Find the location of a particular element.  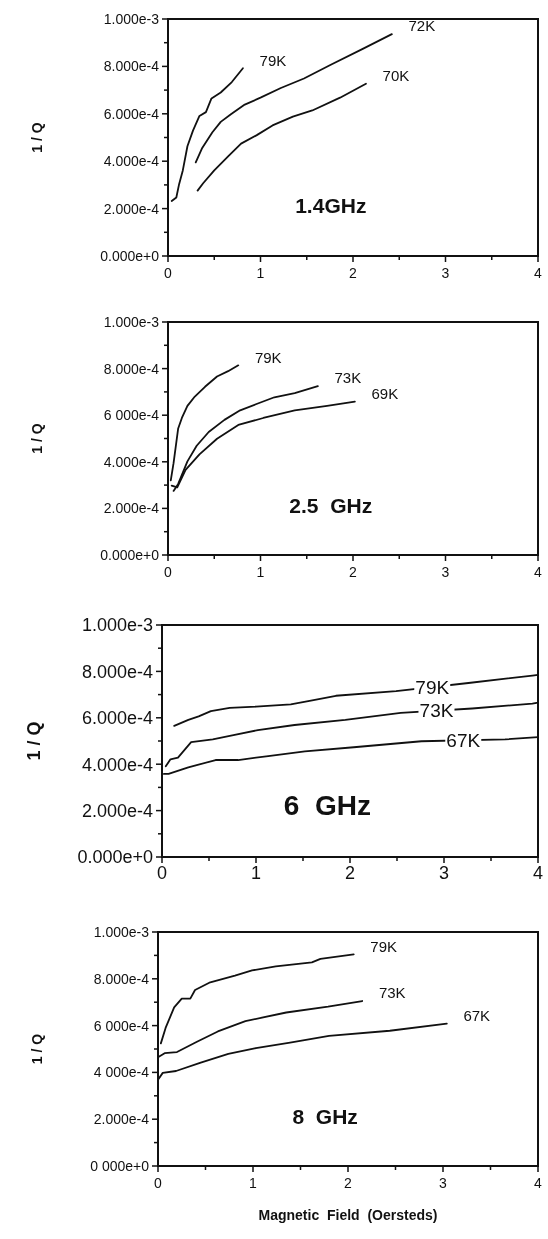

y-tick-label: 0 000e+0 is located at coordinates (120, 1165).